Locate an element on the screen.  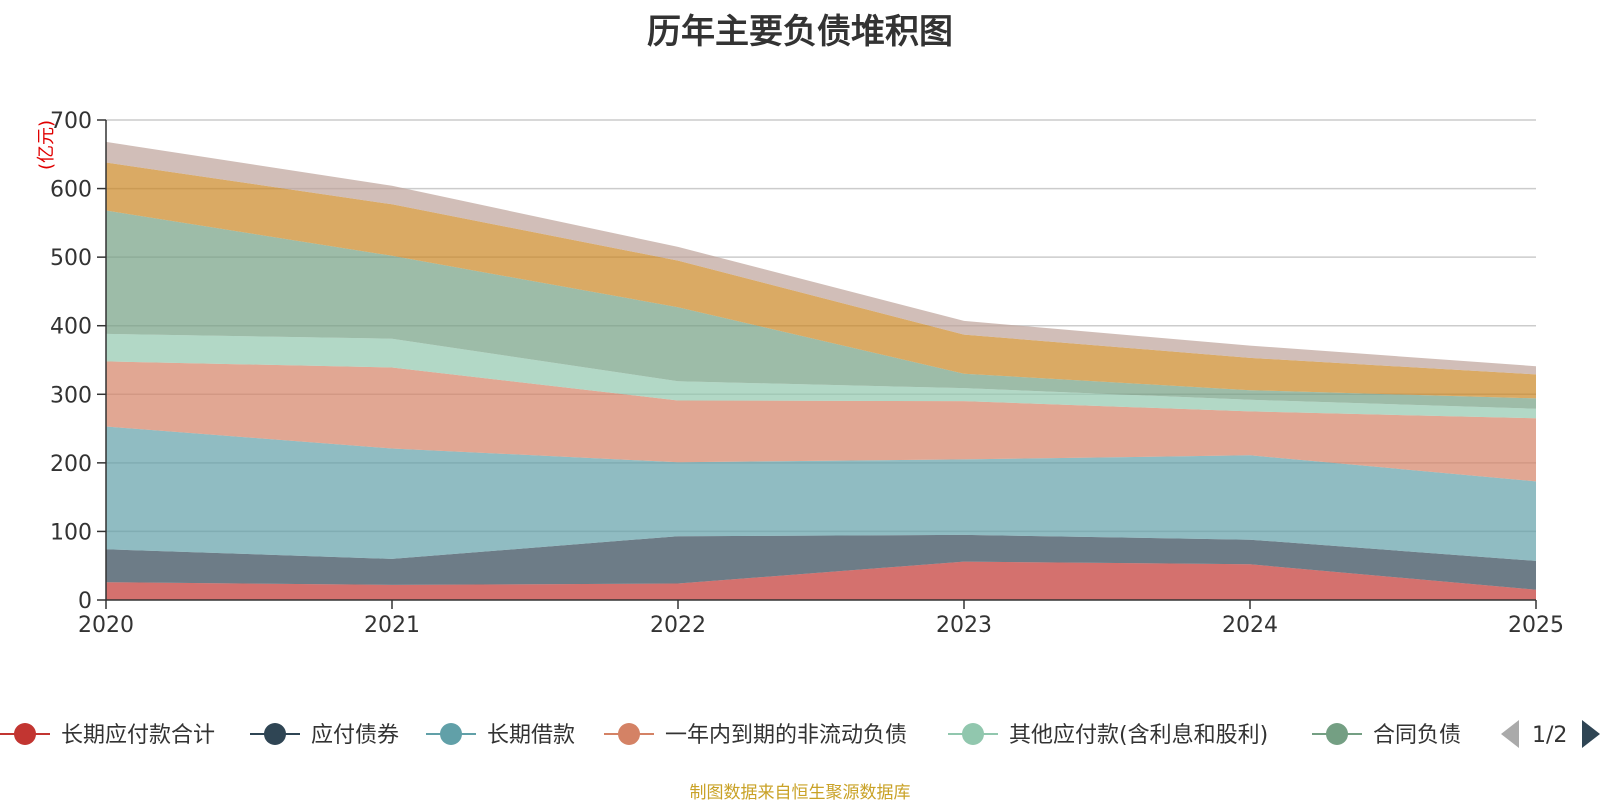
legend-label: 长期应付款合计 is located at coordinates (138, 735).